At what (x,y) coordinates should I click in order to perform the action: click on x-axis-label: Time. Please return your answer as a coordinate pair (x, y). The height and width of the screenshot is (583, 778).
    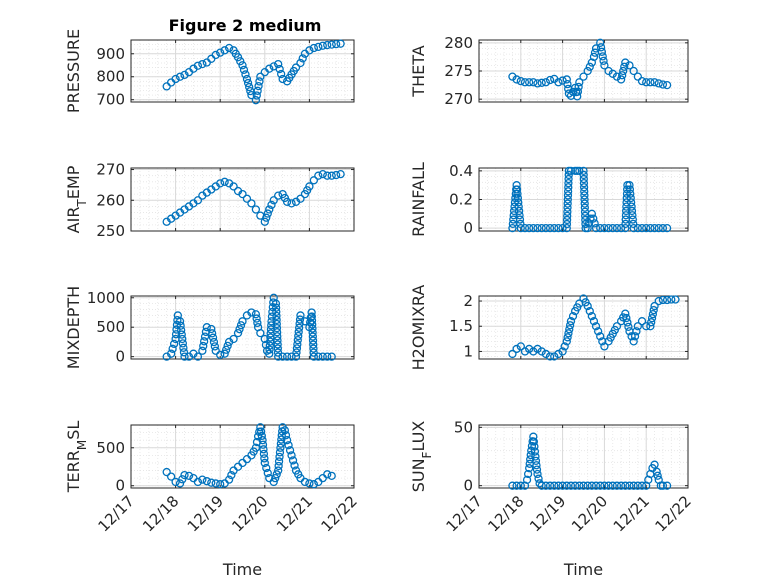
    Looking at the image, I should click on (242, 569).